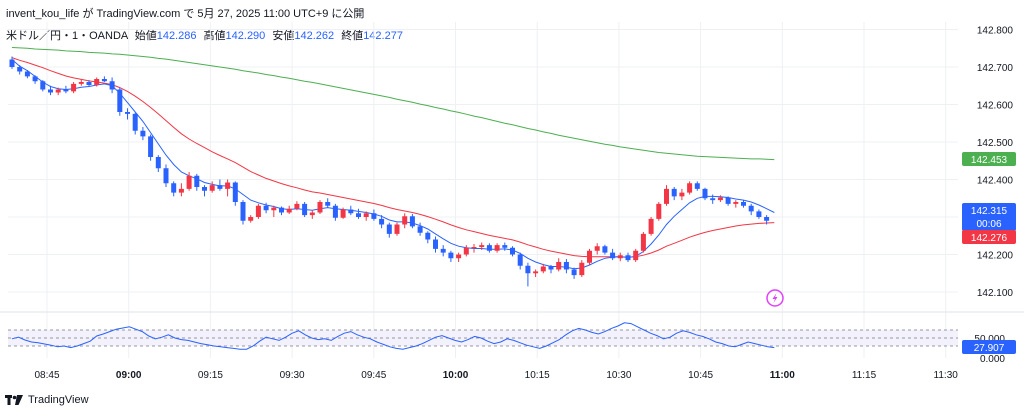 The width and height of the screenshot is (1024, 413). I want to click on time-tick-label: 11:15, so click(864, 375).